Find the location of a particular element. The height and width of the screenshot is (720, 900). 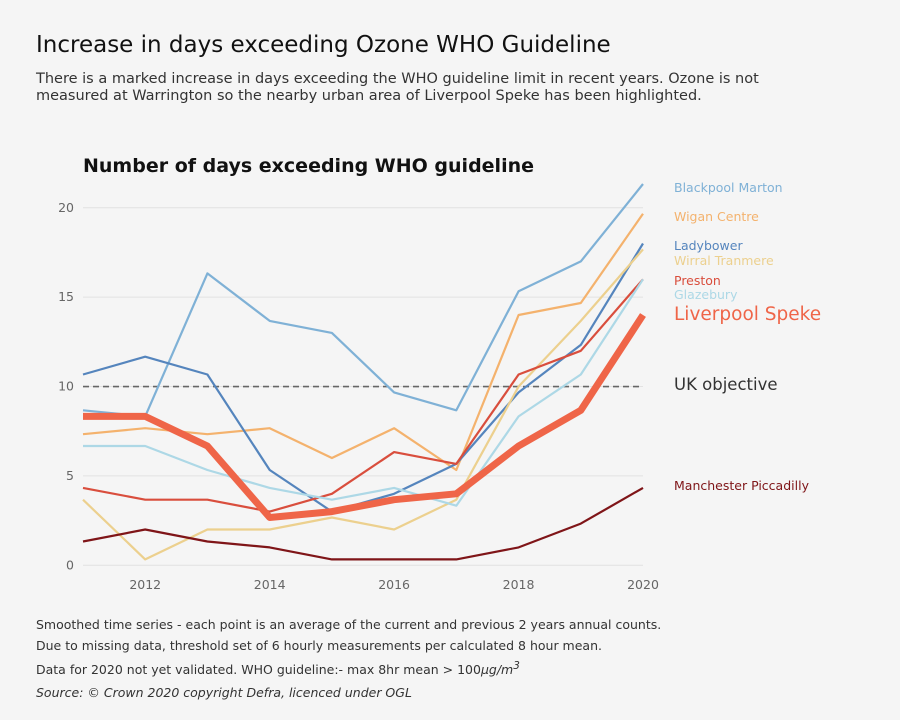

footnote-unit: μg/m is located at coordinates (497, 670).